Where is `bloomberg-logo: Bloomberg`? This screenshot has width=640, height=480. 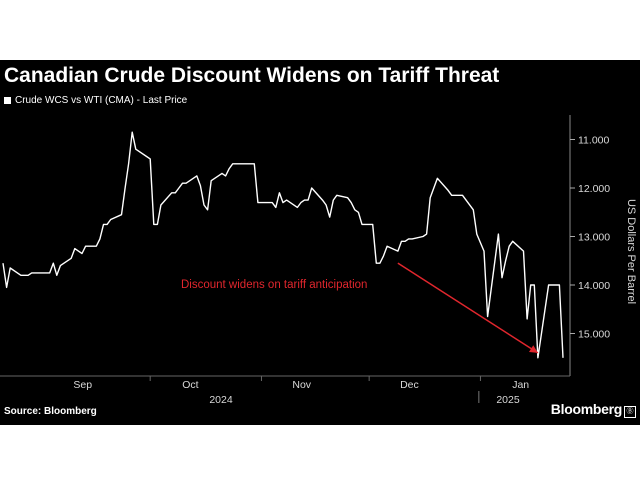 bloomberg-logo: Bloomberg is located at coordinates (586, 409).